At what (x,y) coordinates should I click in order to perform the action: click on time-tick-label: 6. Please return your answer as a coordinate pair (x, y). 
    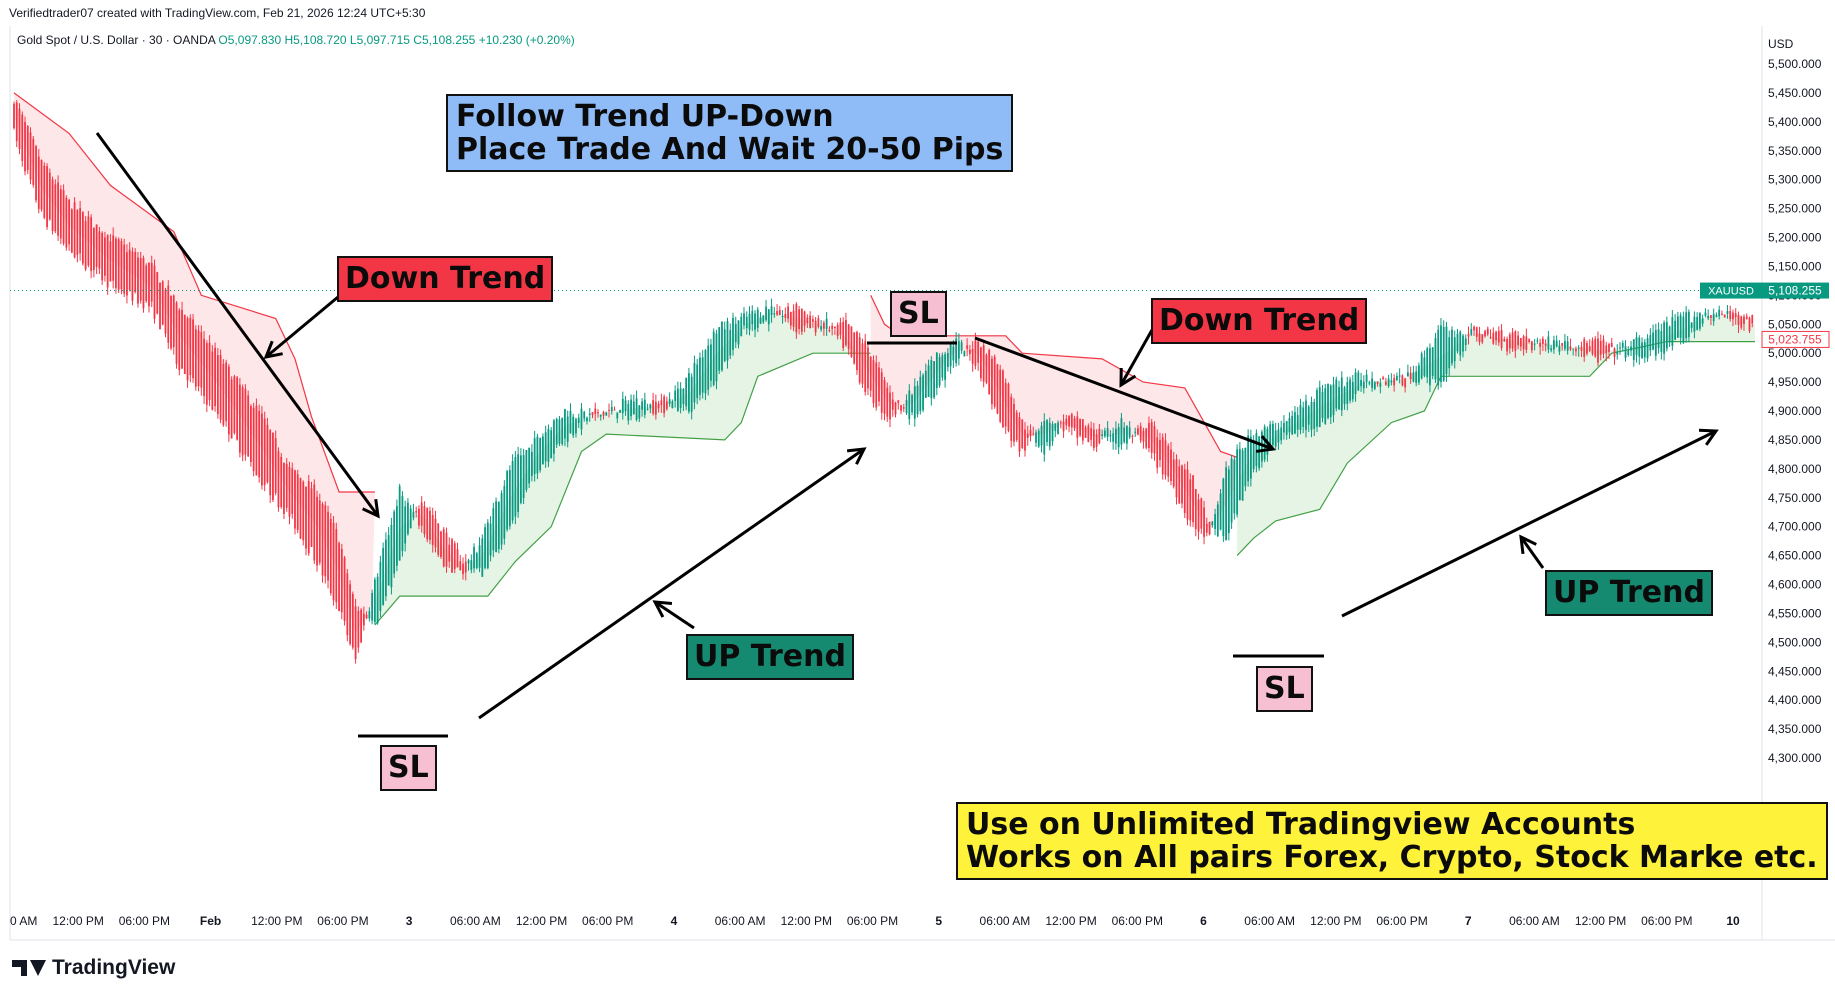
    Looking at the image, I should click on (1203, 921).